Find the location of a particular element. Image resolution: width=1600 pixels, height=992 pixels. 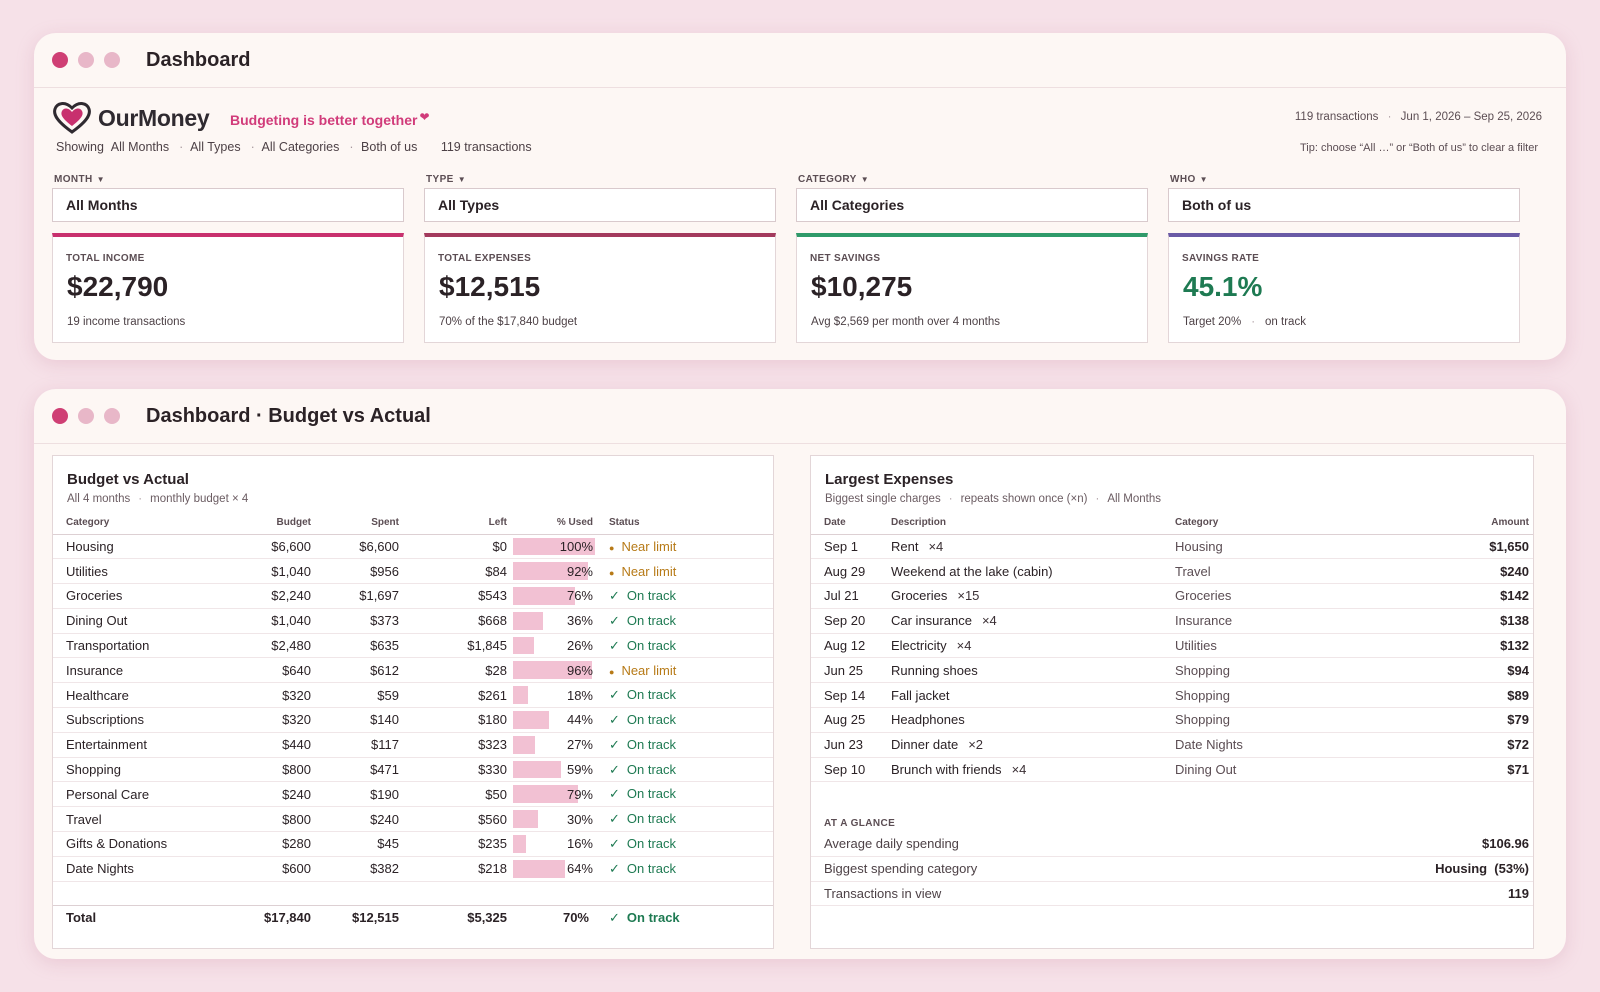

table-row: Jun 23 Dinner date ×2 Date Nights $72 is located at coordinates (1172, 745).